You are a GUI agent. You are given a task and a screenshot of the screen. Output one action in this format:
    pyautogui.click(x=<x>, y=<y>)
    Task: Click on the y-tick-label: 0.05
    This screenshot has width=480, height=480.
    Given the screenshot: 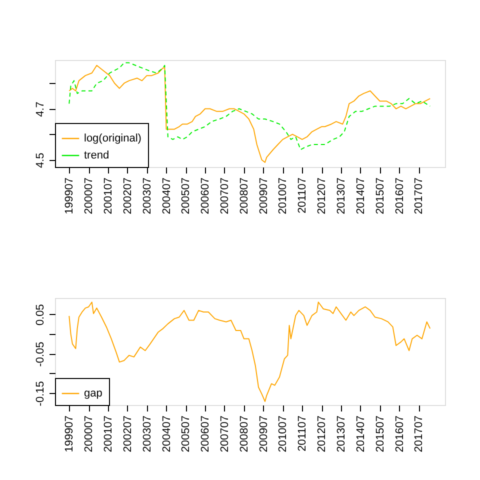 What is the action you would take?
    pyautogui.click(x=40, y=315)
    